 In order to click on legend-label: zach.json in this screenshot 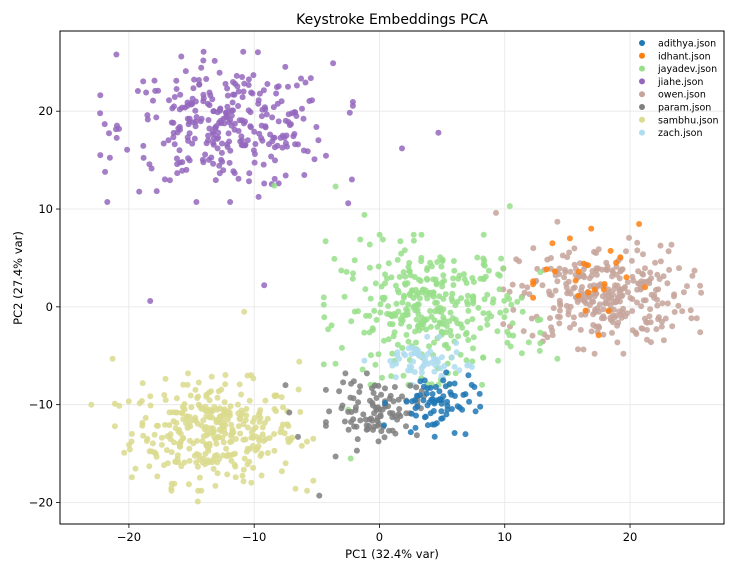, I will do `click(680, 133)`.